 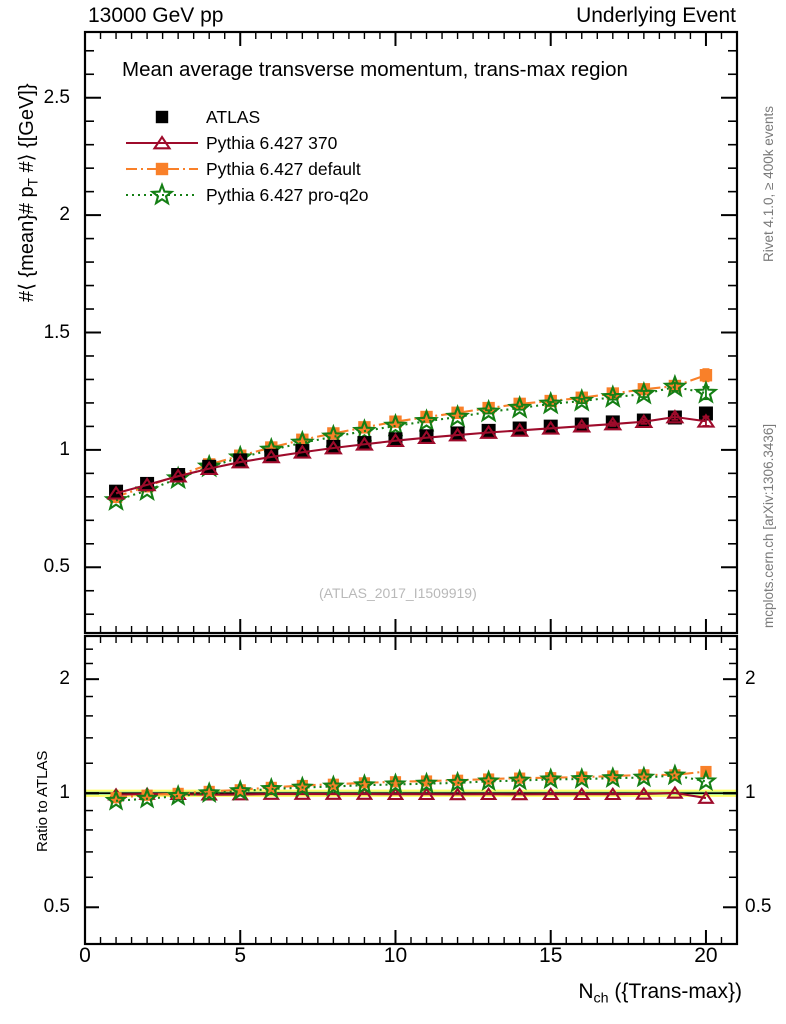 I want to click on main-series-pythia_proq2o, so click(x=411, y=442).